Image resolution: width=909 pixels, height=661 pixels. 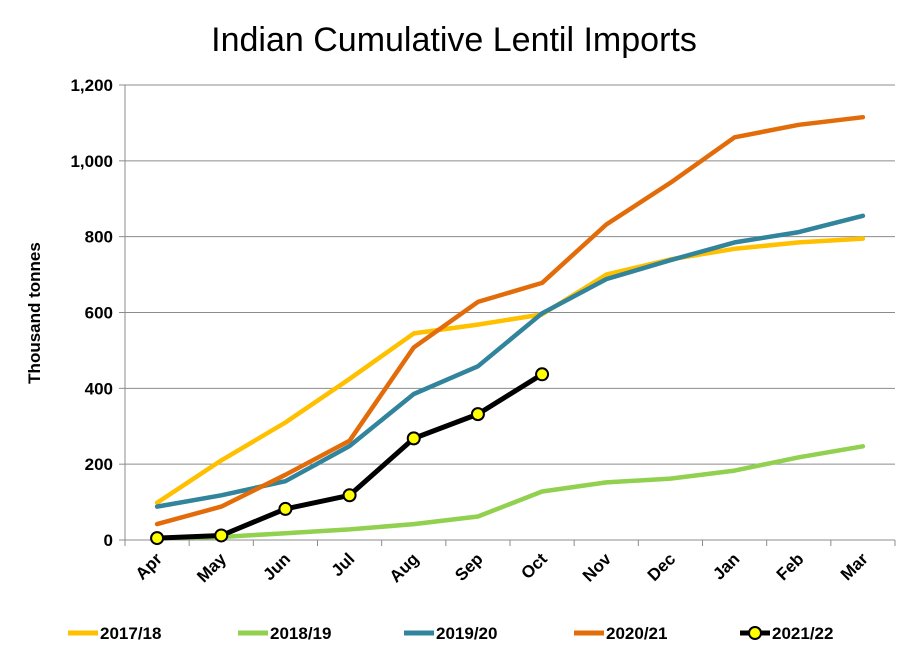 What do you see at coordinates (99, 237) in the screenshot?
I see `y-tick-label: 800` at bounding box center [99, 237].